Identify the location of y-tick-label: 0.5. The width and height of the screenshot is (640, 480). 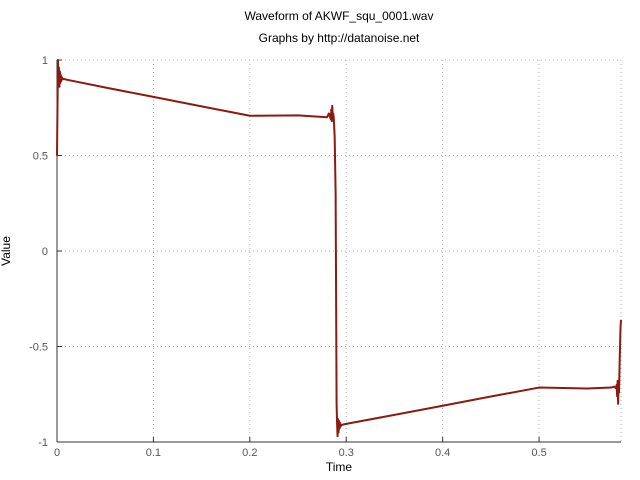
(40, 157).